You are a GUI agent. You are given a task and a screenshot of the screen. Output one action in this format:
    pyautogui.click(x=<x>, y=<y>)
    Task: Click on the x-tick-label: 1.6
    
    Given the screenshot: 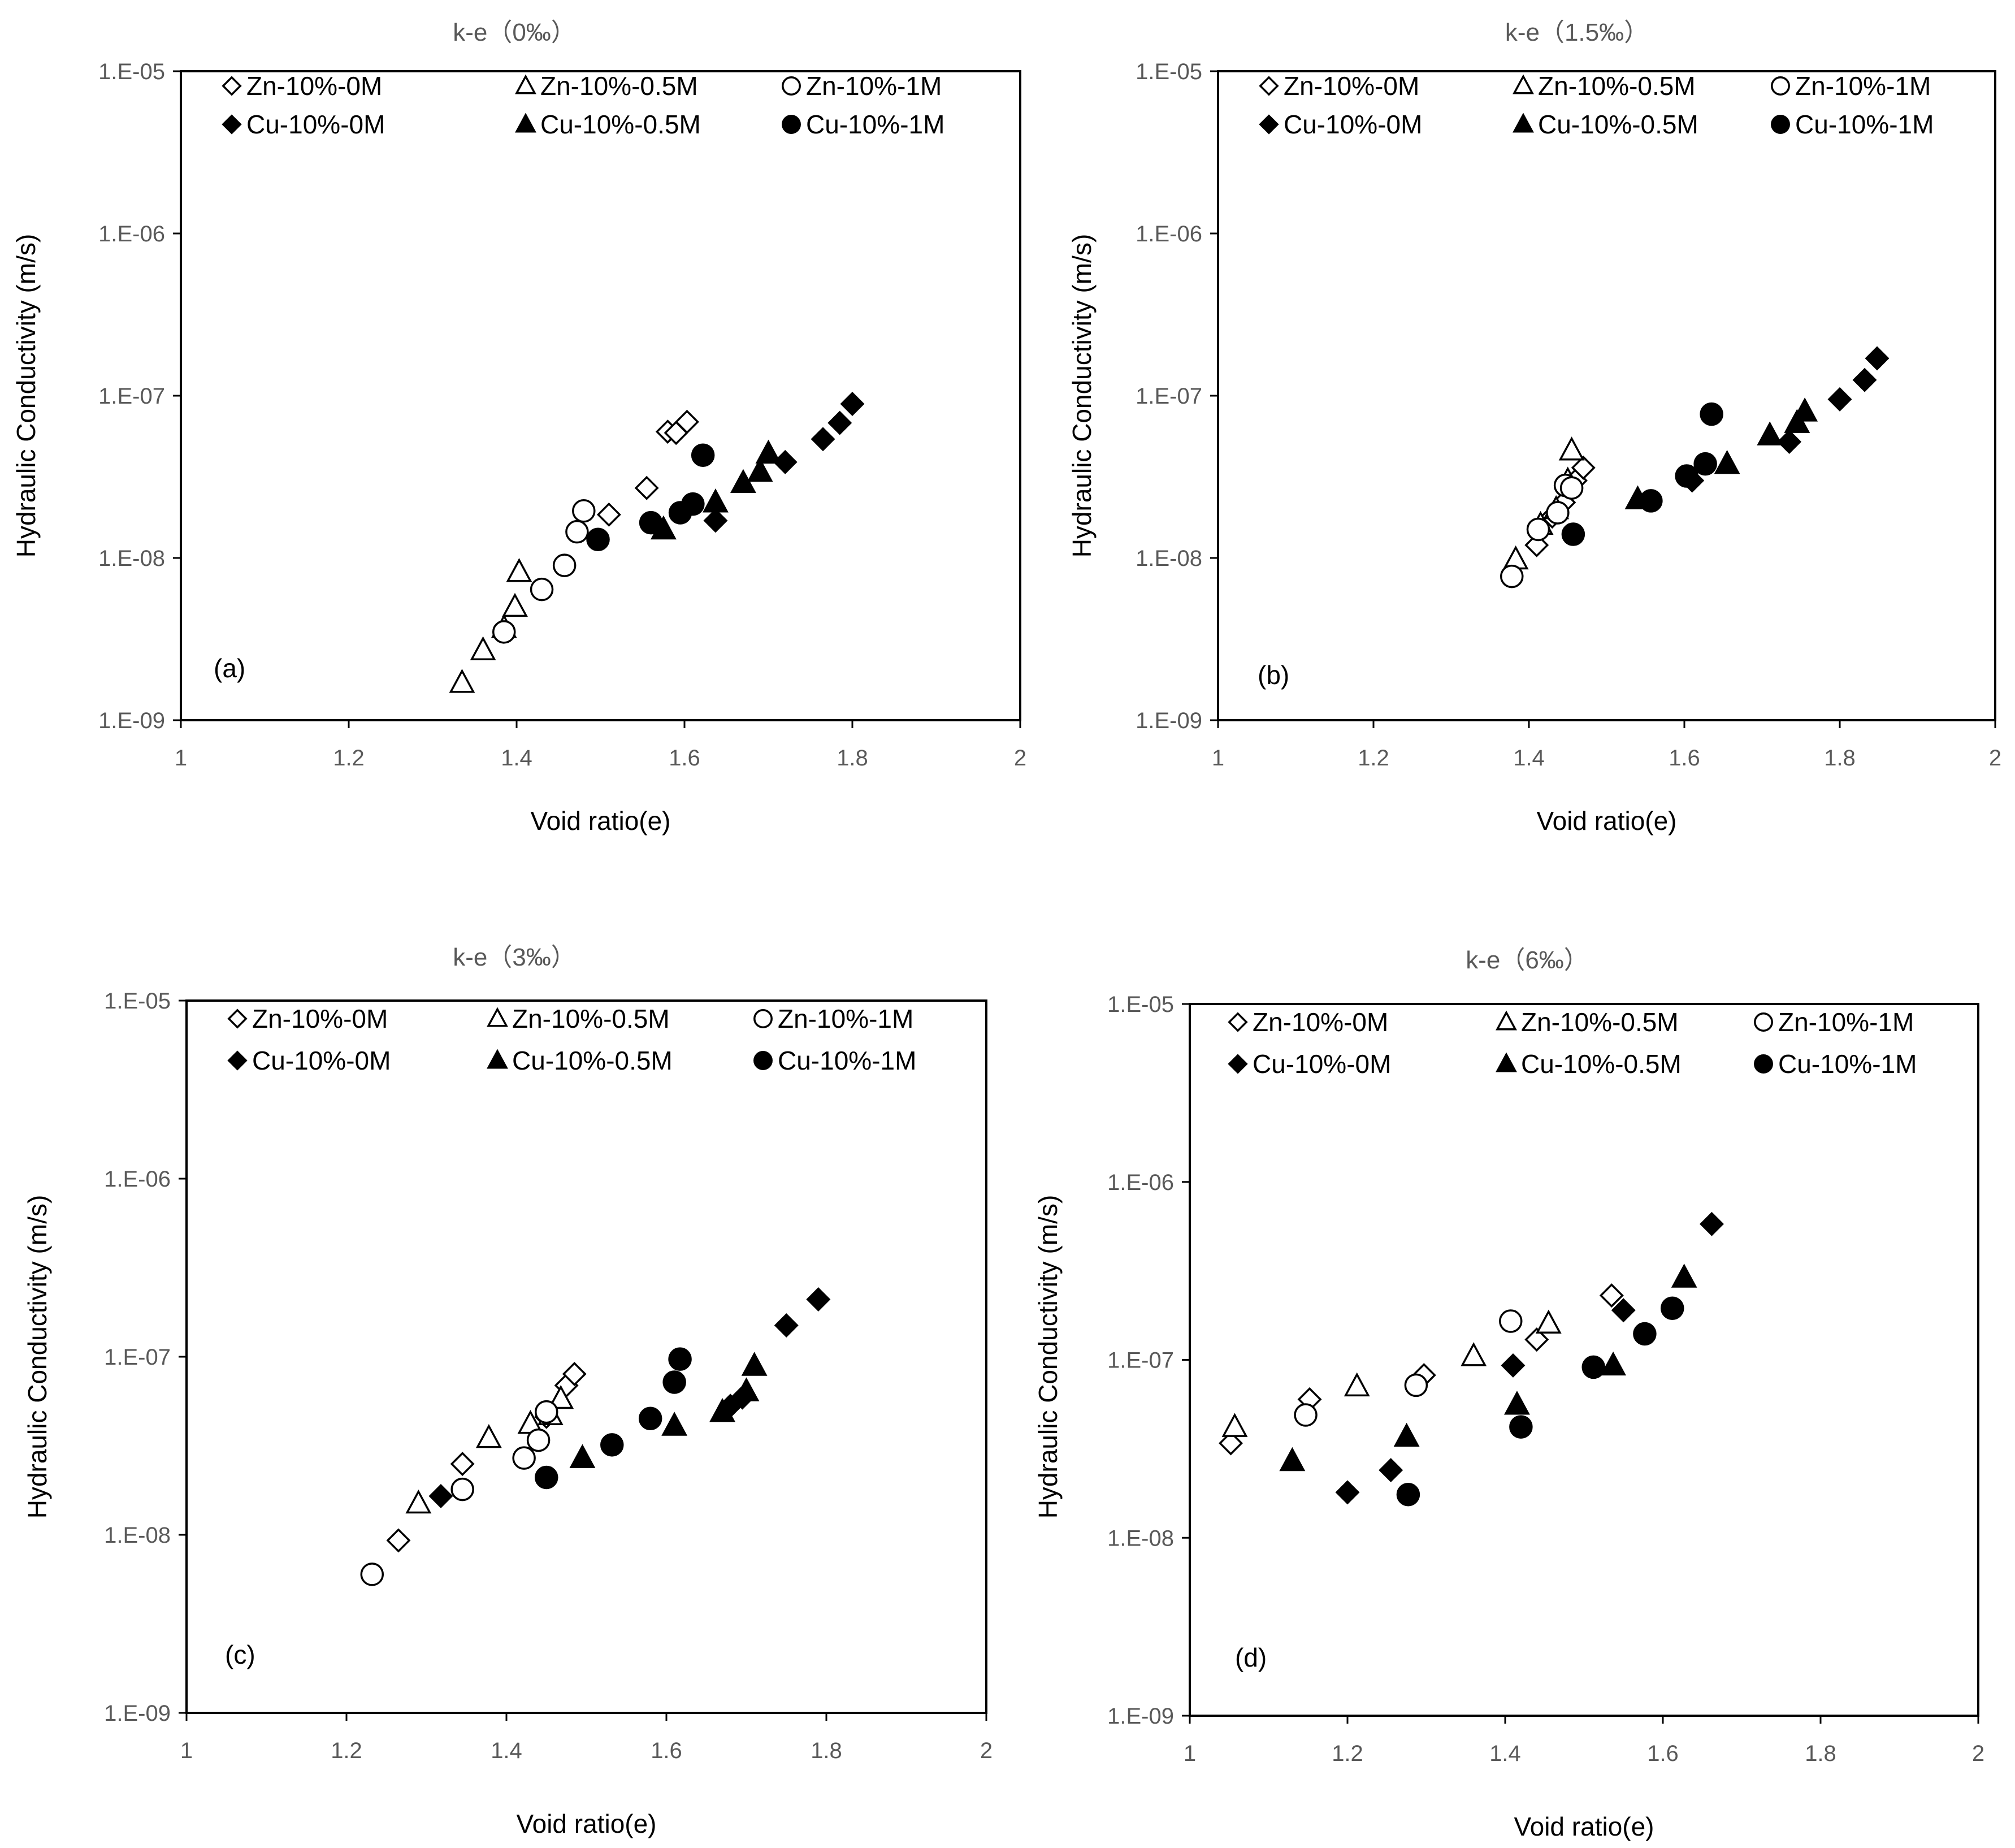 What is the action you would take?
    pyautogui.click(x=1663, y=1754)
    